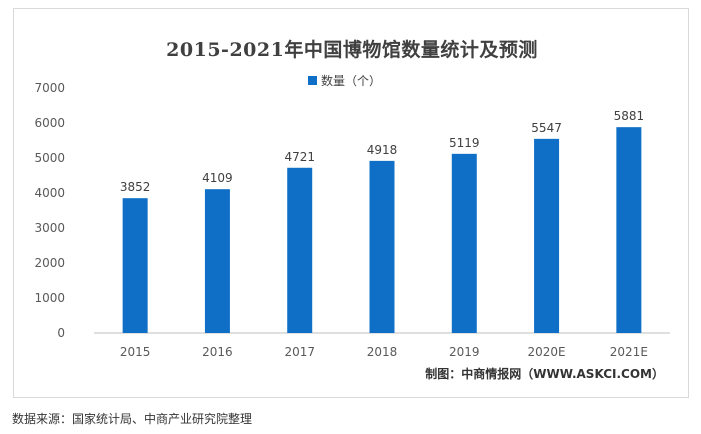 The image size is (701, 434). Describe the element at coordinates (49, 158) in the screenshot. I see `y-tick-label: 5000` at that location.